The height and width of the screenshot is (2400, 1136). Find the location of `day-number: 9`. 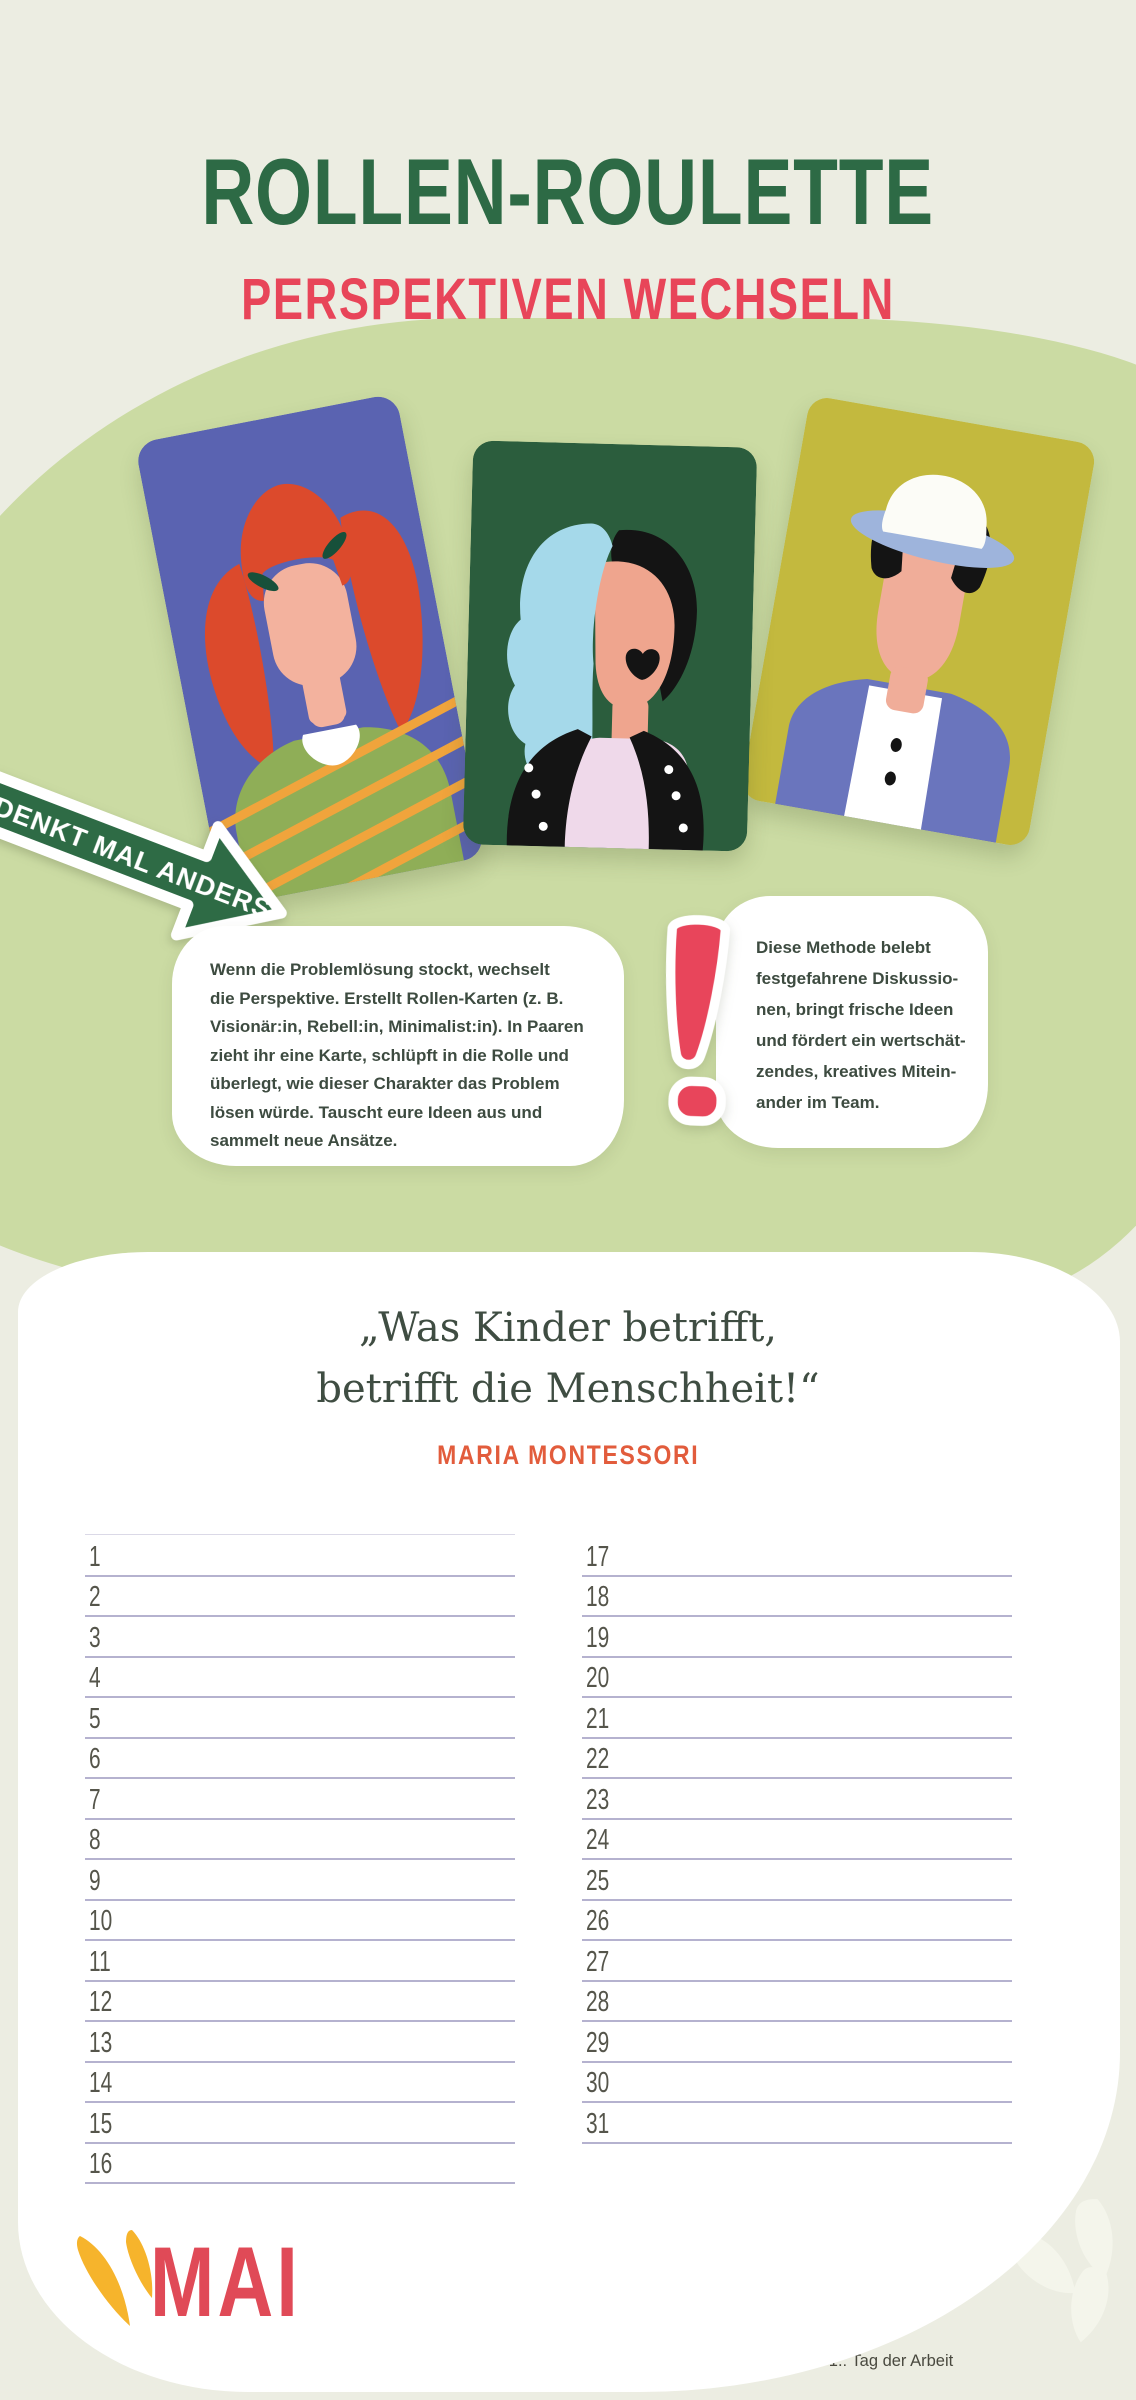

day-number: 9 is located at coordinates (95, 1880).